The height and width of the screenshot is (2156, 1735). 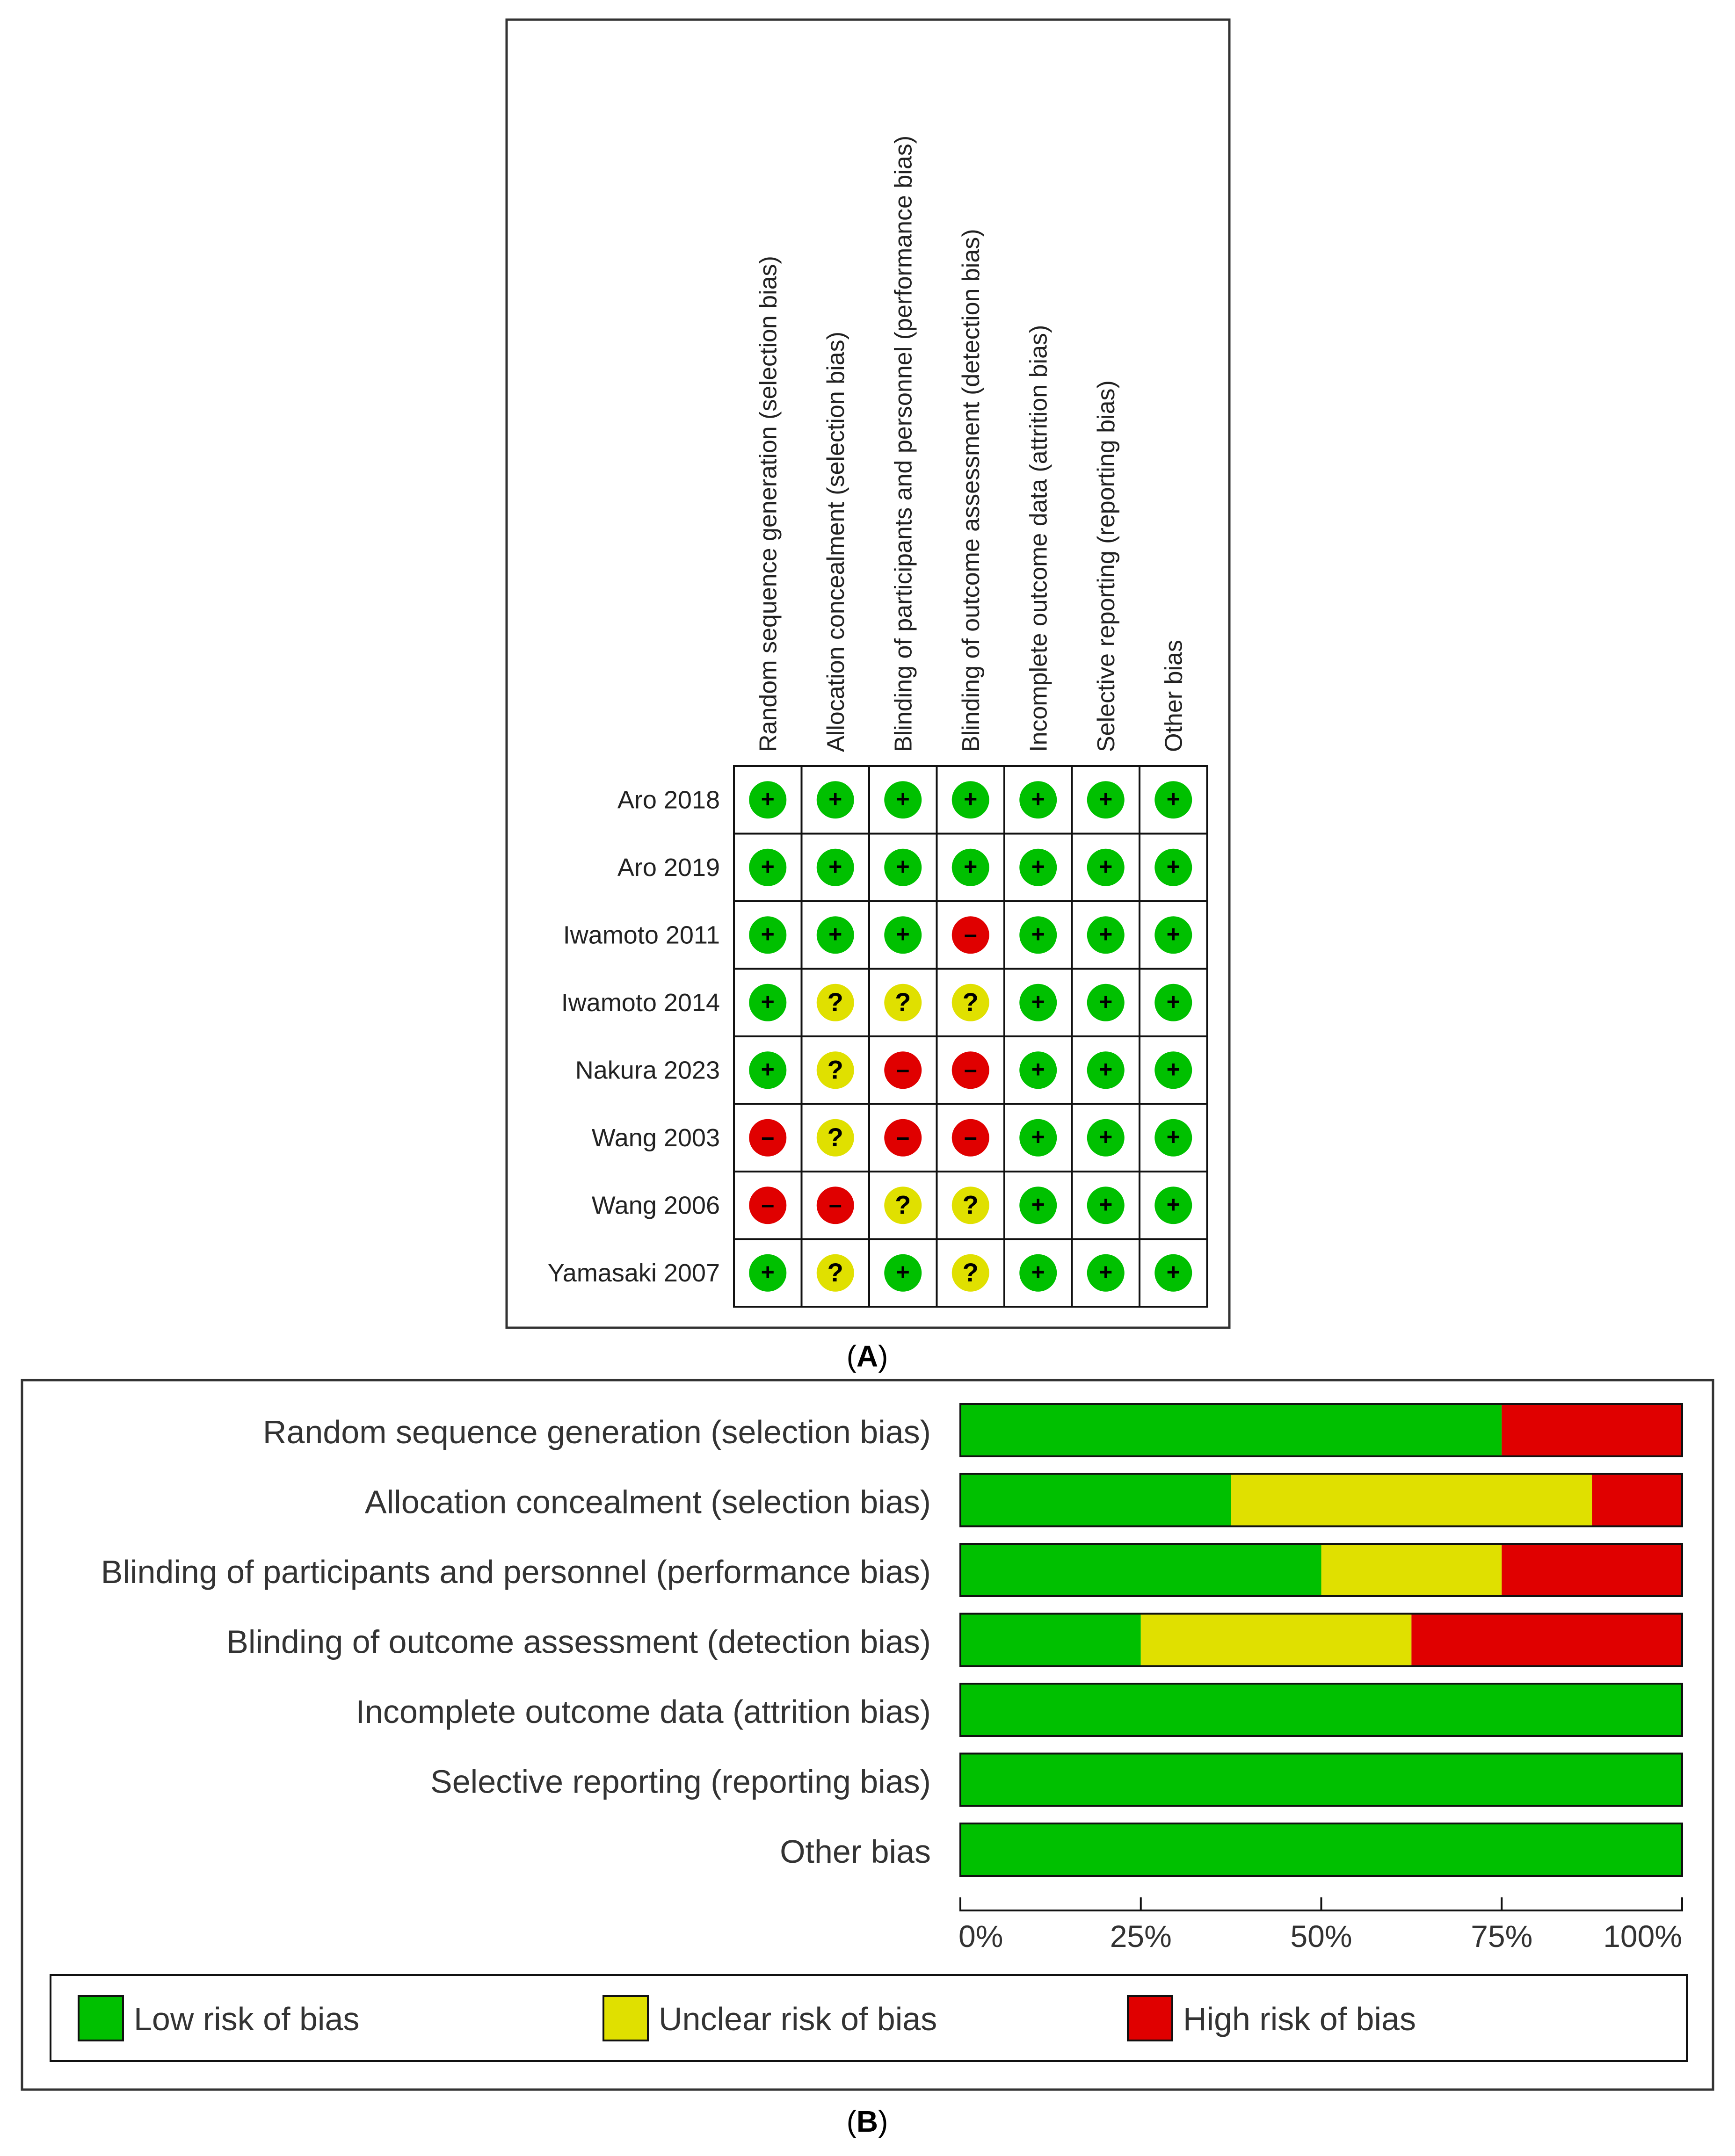 What do you see at coordinates (1411, 1570) in the screenshot?
I see `unclear-risk-segment` at bounding box center [1411, 1570].